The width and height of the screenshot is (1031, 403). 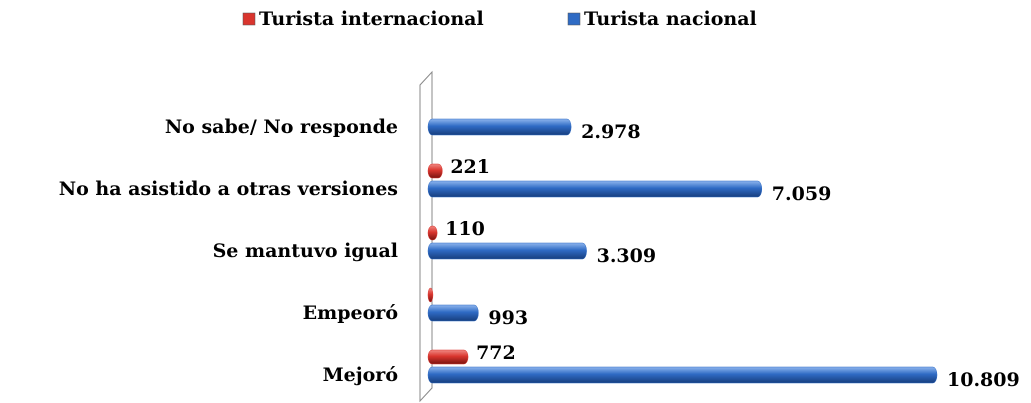 What do you see at coordinates (670, 19) in the screenshot?
I see `legend-label: Turista nacional` at bounding box center [670, 19].